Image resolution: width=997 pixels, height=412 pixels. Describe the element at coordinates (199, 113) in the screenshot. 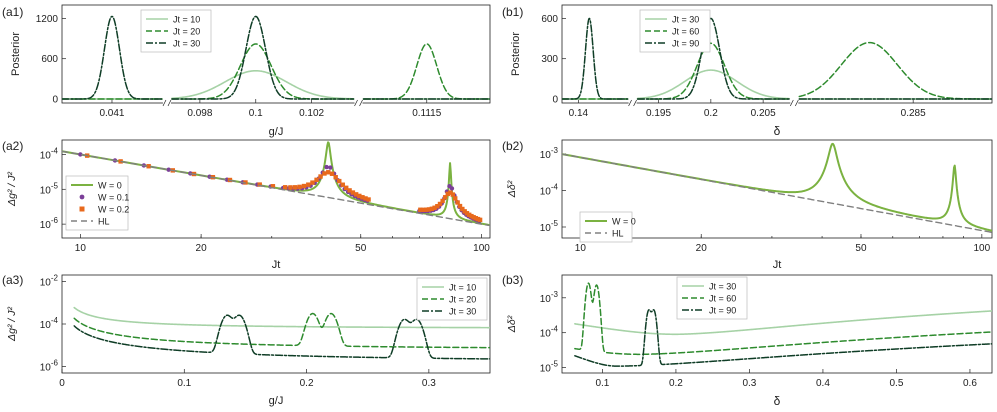

I see `x-tick-label: 0.098` at that location.